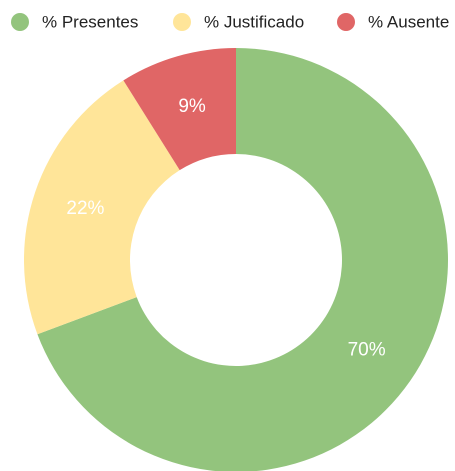 This screenshot has width=455, height=471. Describe the element at coordinates (254, 21) in the screenshot. I see `legend-label: % Justificado` at that location.